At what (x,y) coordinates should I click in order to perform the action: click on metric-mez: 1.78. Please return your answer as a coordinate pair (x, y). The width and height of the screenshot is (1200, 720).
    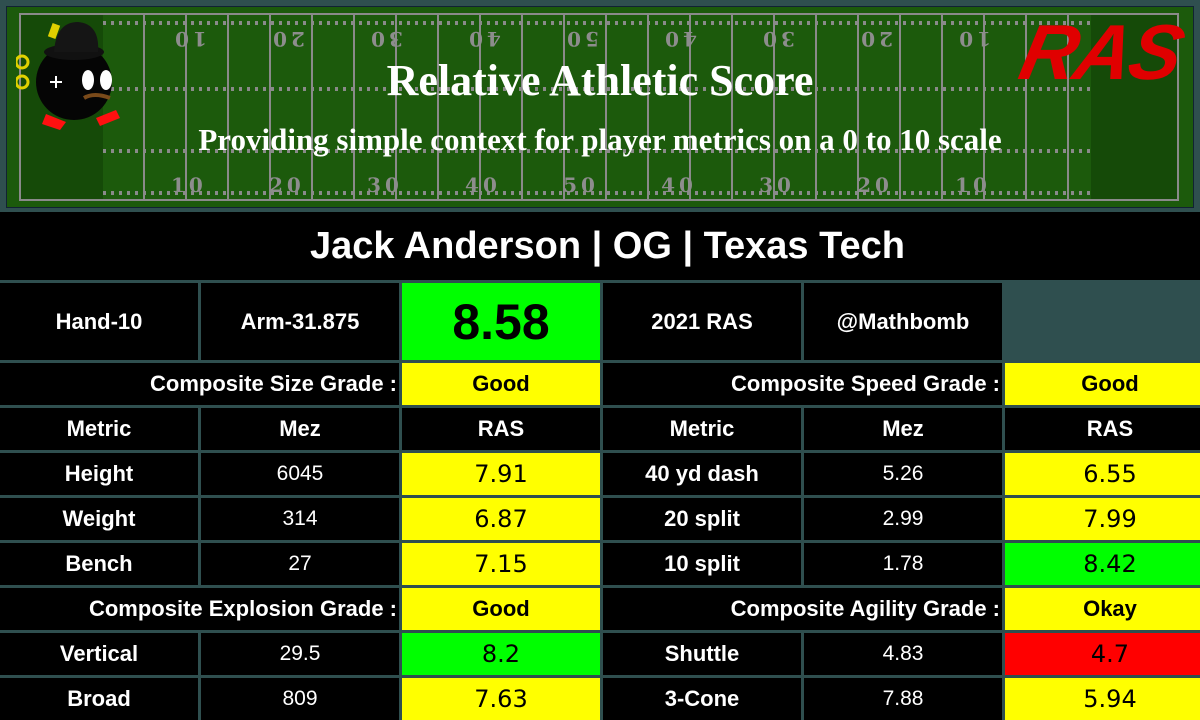
    Looking at the image, I should click on (903, 564).